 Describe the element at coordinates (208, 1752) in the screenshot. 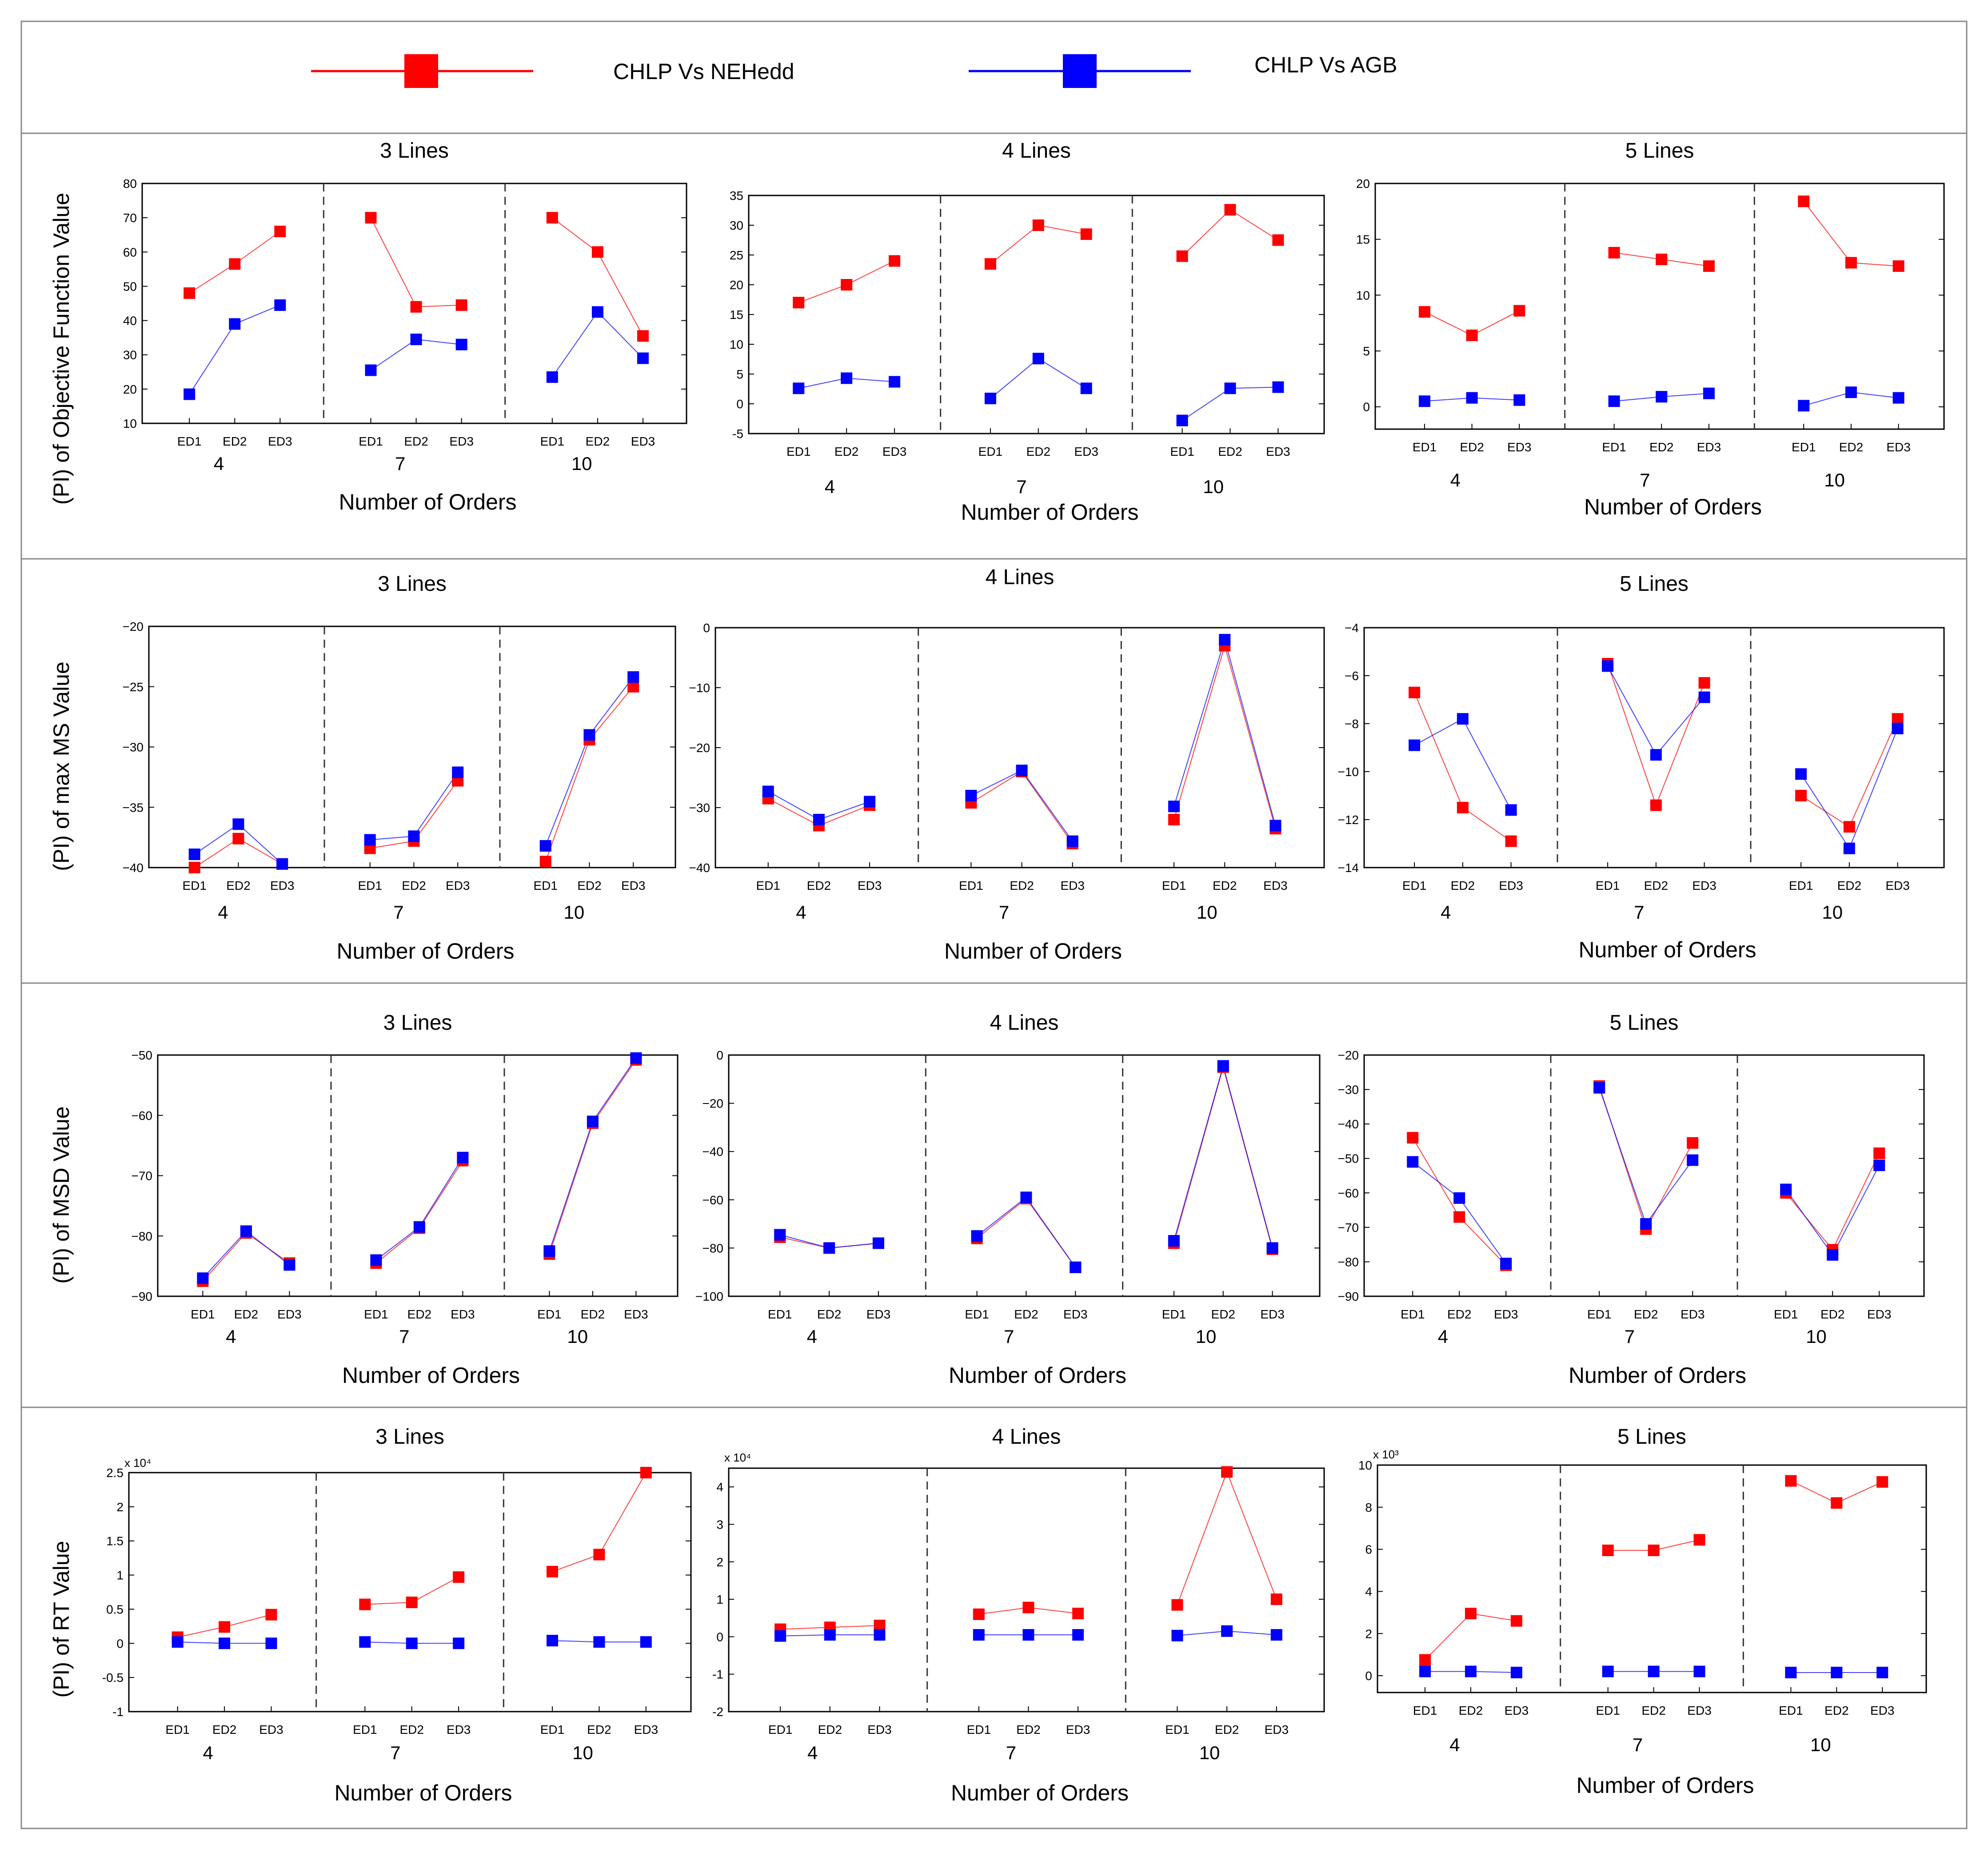

I see `group-label: 4` at that location.